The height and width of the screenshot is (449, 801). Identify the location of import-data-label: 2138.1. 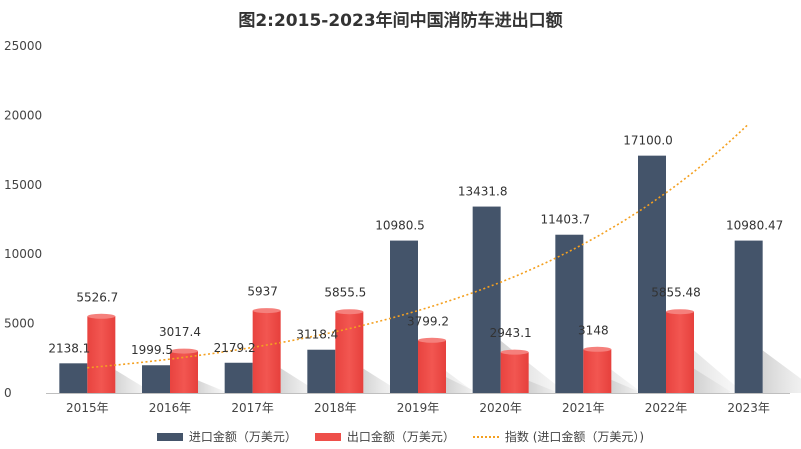
(69, 348).